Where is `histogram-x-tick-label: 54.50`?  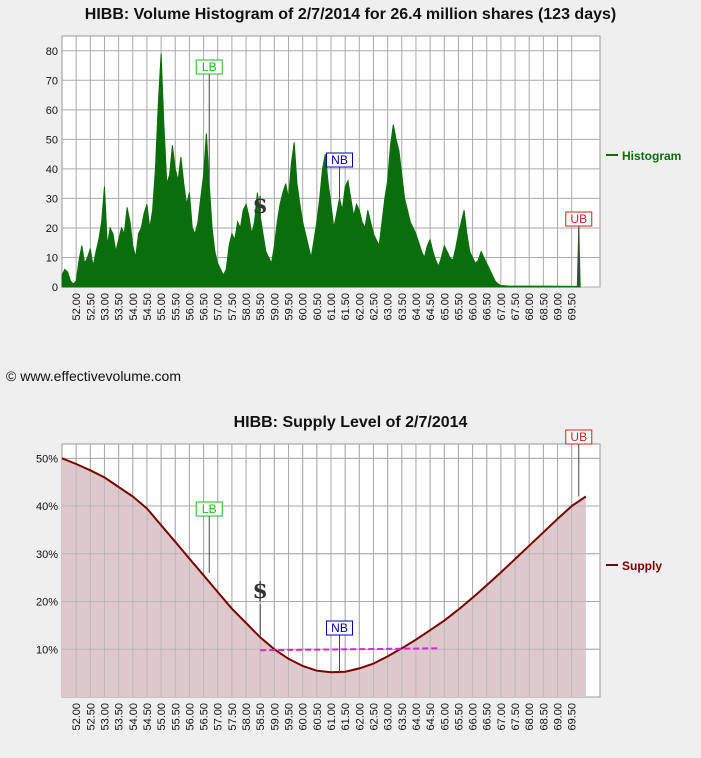 histogram-x-tick-label: 54.50 is located at coordinates (148, 307).